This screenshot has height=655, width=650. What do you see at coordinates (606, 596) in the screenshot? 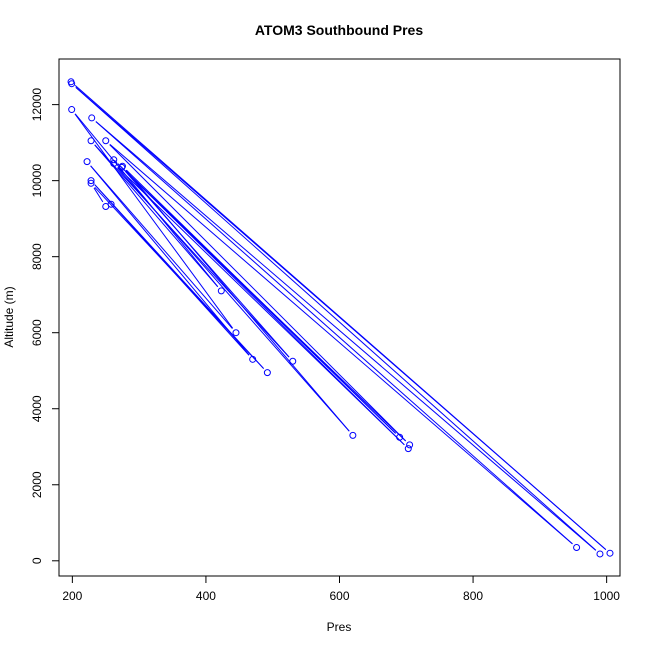
I see `x-tick-label: 1000` at bounding box center [606, 596].